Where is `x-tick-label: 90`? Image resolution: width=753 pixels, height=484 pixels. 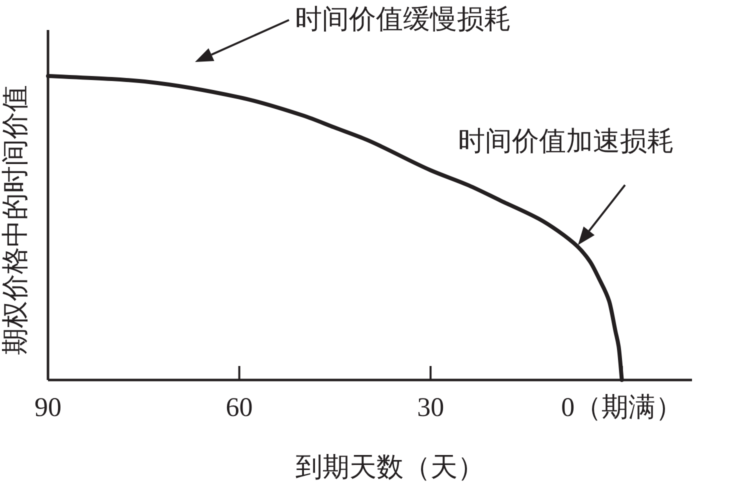 x-tick-label: 90 is located at coordinates (48, 407).